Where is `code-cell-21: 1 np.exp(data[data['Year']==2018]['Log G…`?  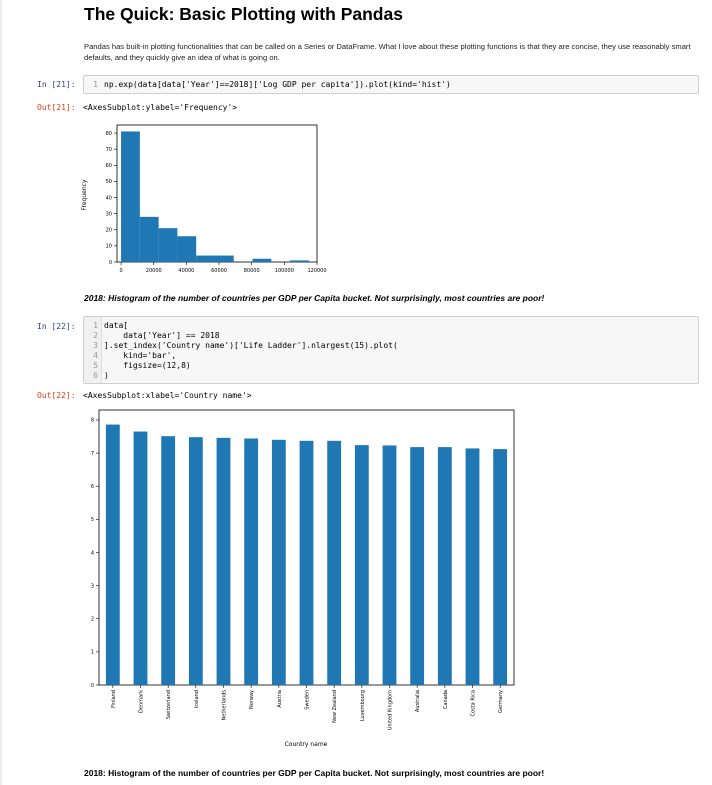
code-cell-21: 1 np.exp(data[data['Year']==2018]['Log G… is located at coordinates (391, 84).